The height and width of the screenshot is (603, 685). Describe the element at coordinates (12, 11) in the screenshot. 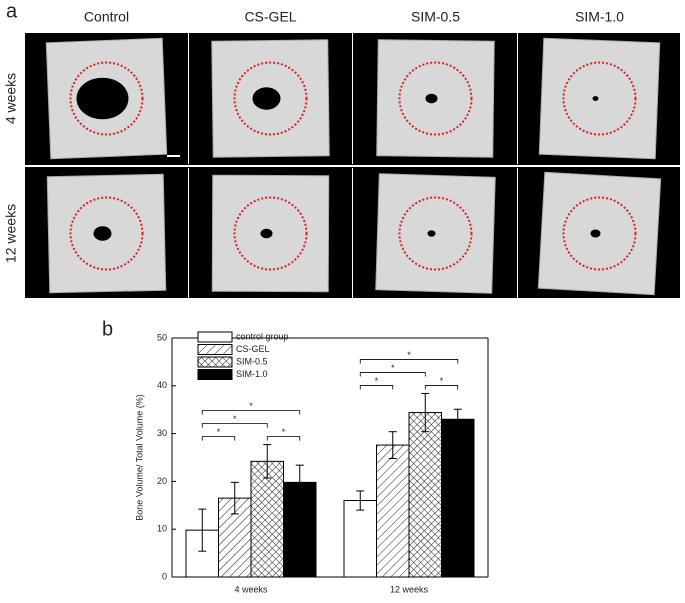

I see `panel-label: a` at that location.